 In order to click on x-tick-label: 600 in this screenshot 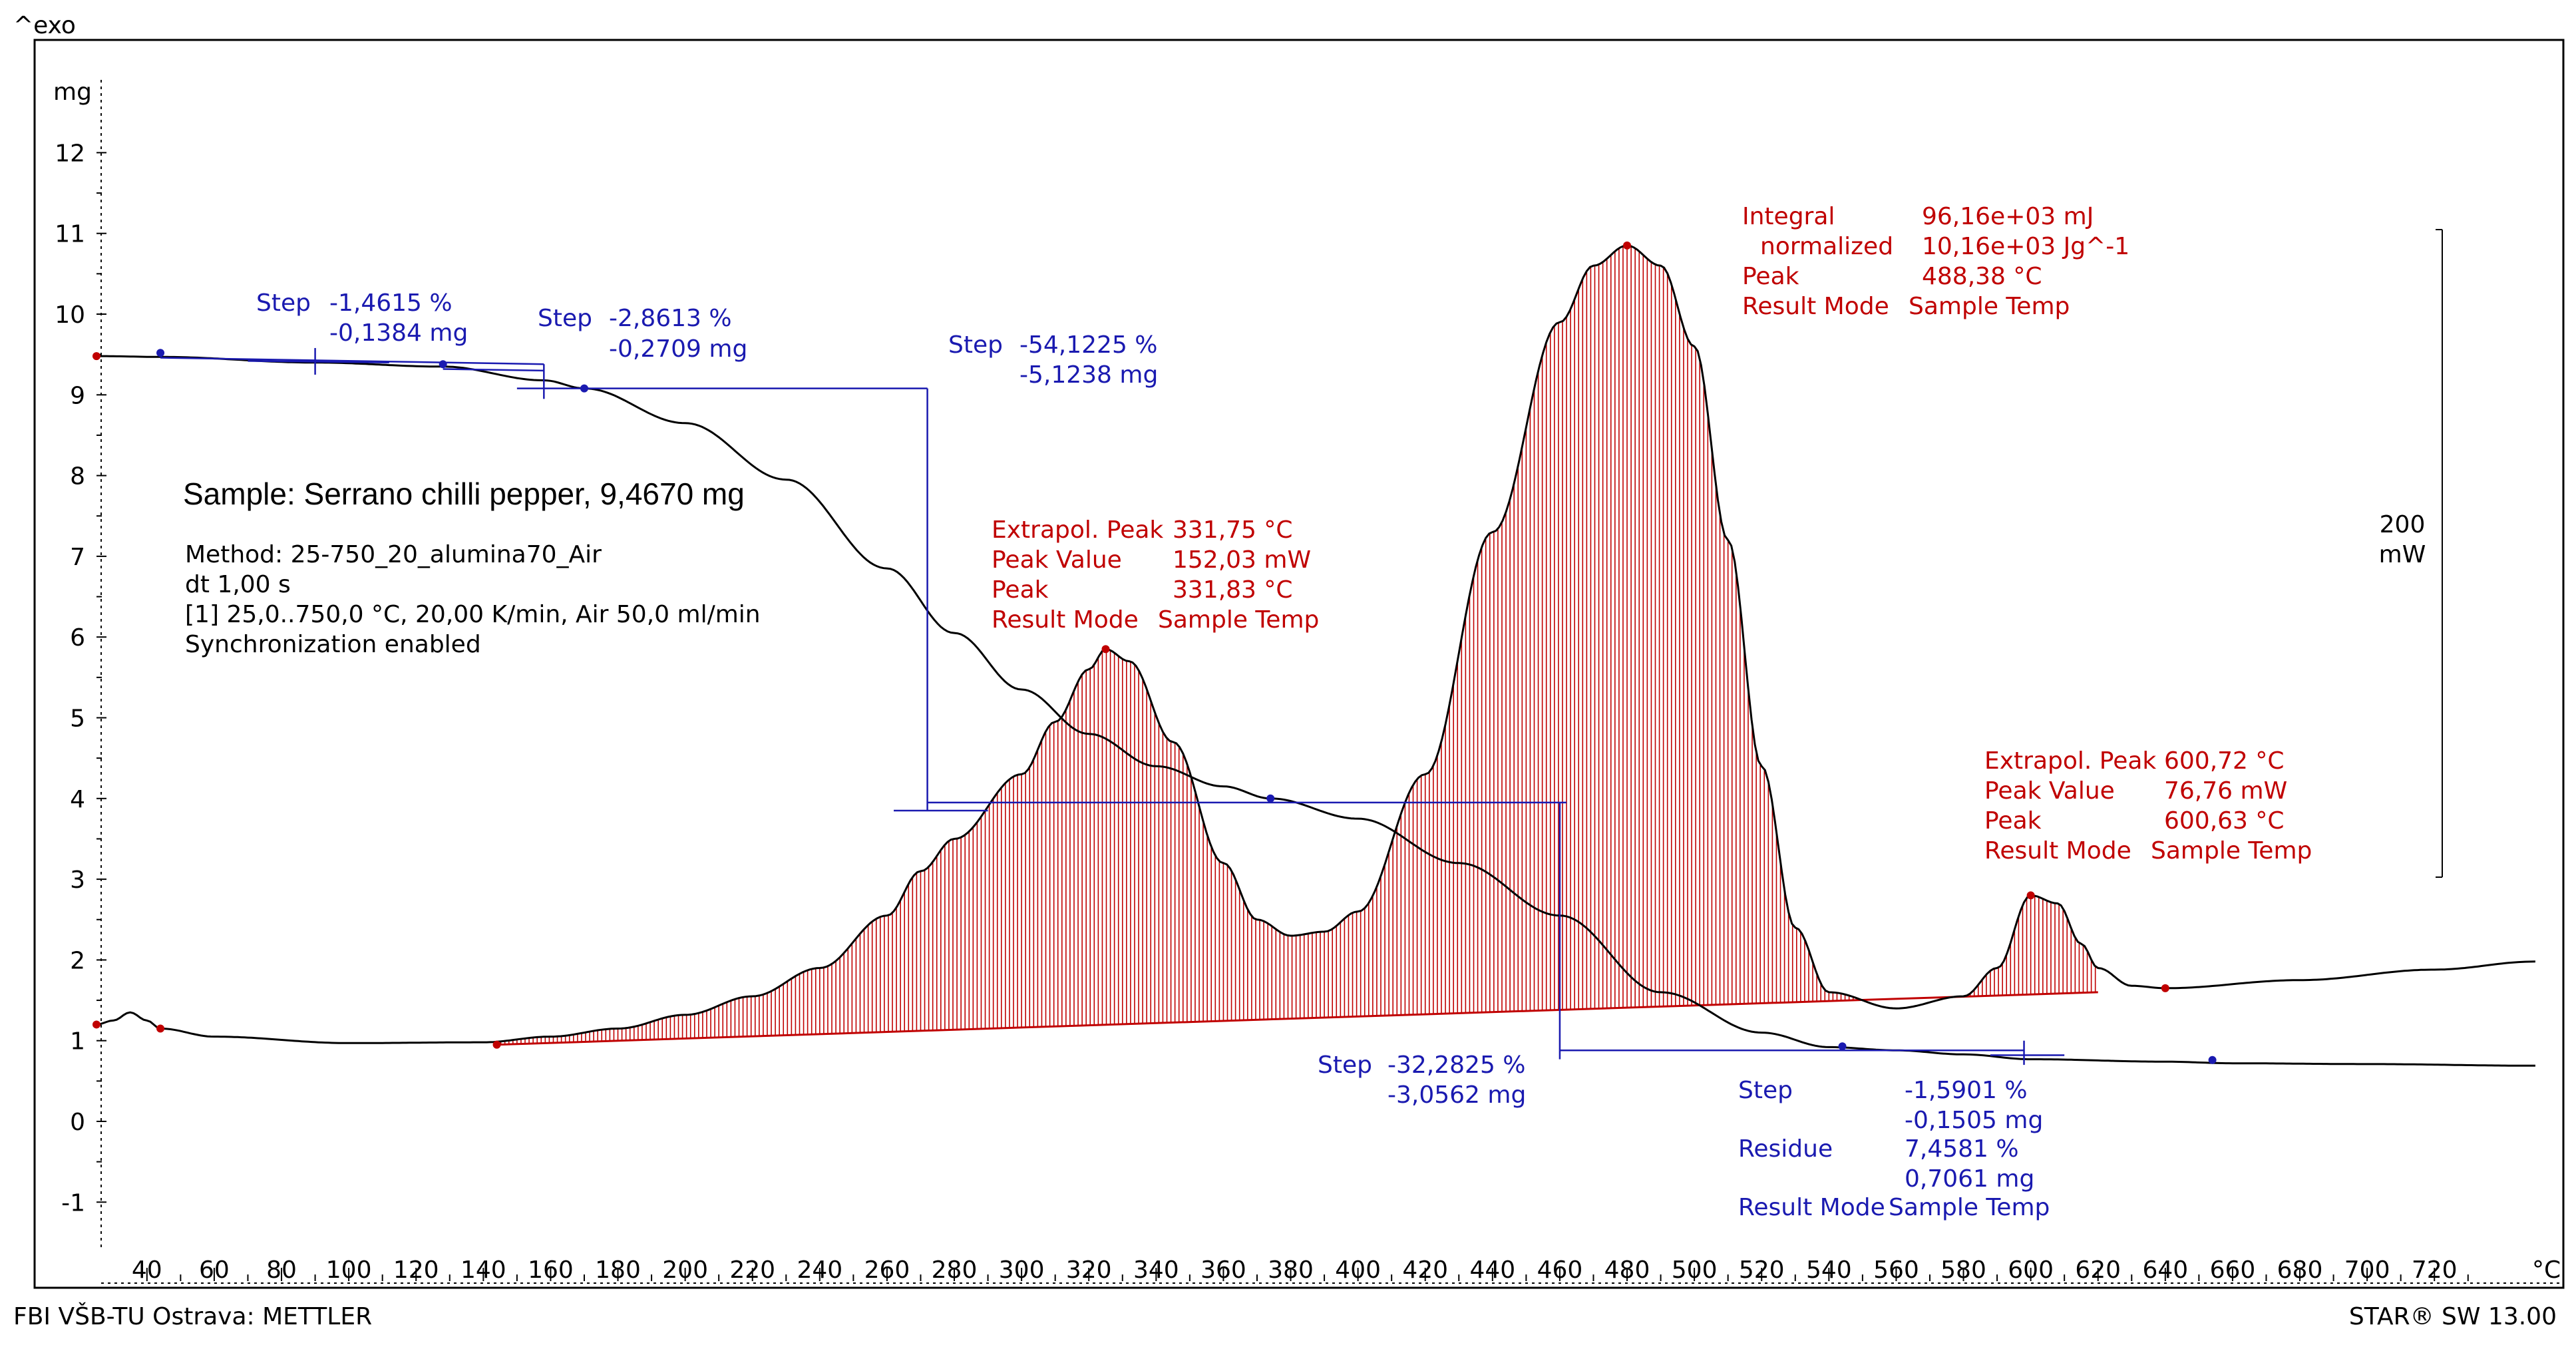, I will do `click(2031, 1270)`.